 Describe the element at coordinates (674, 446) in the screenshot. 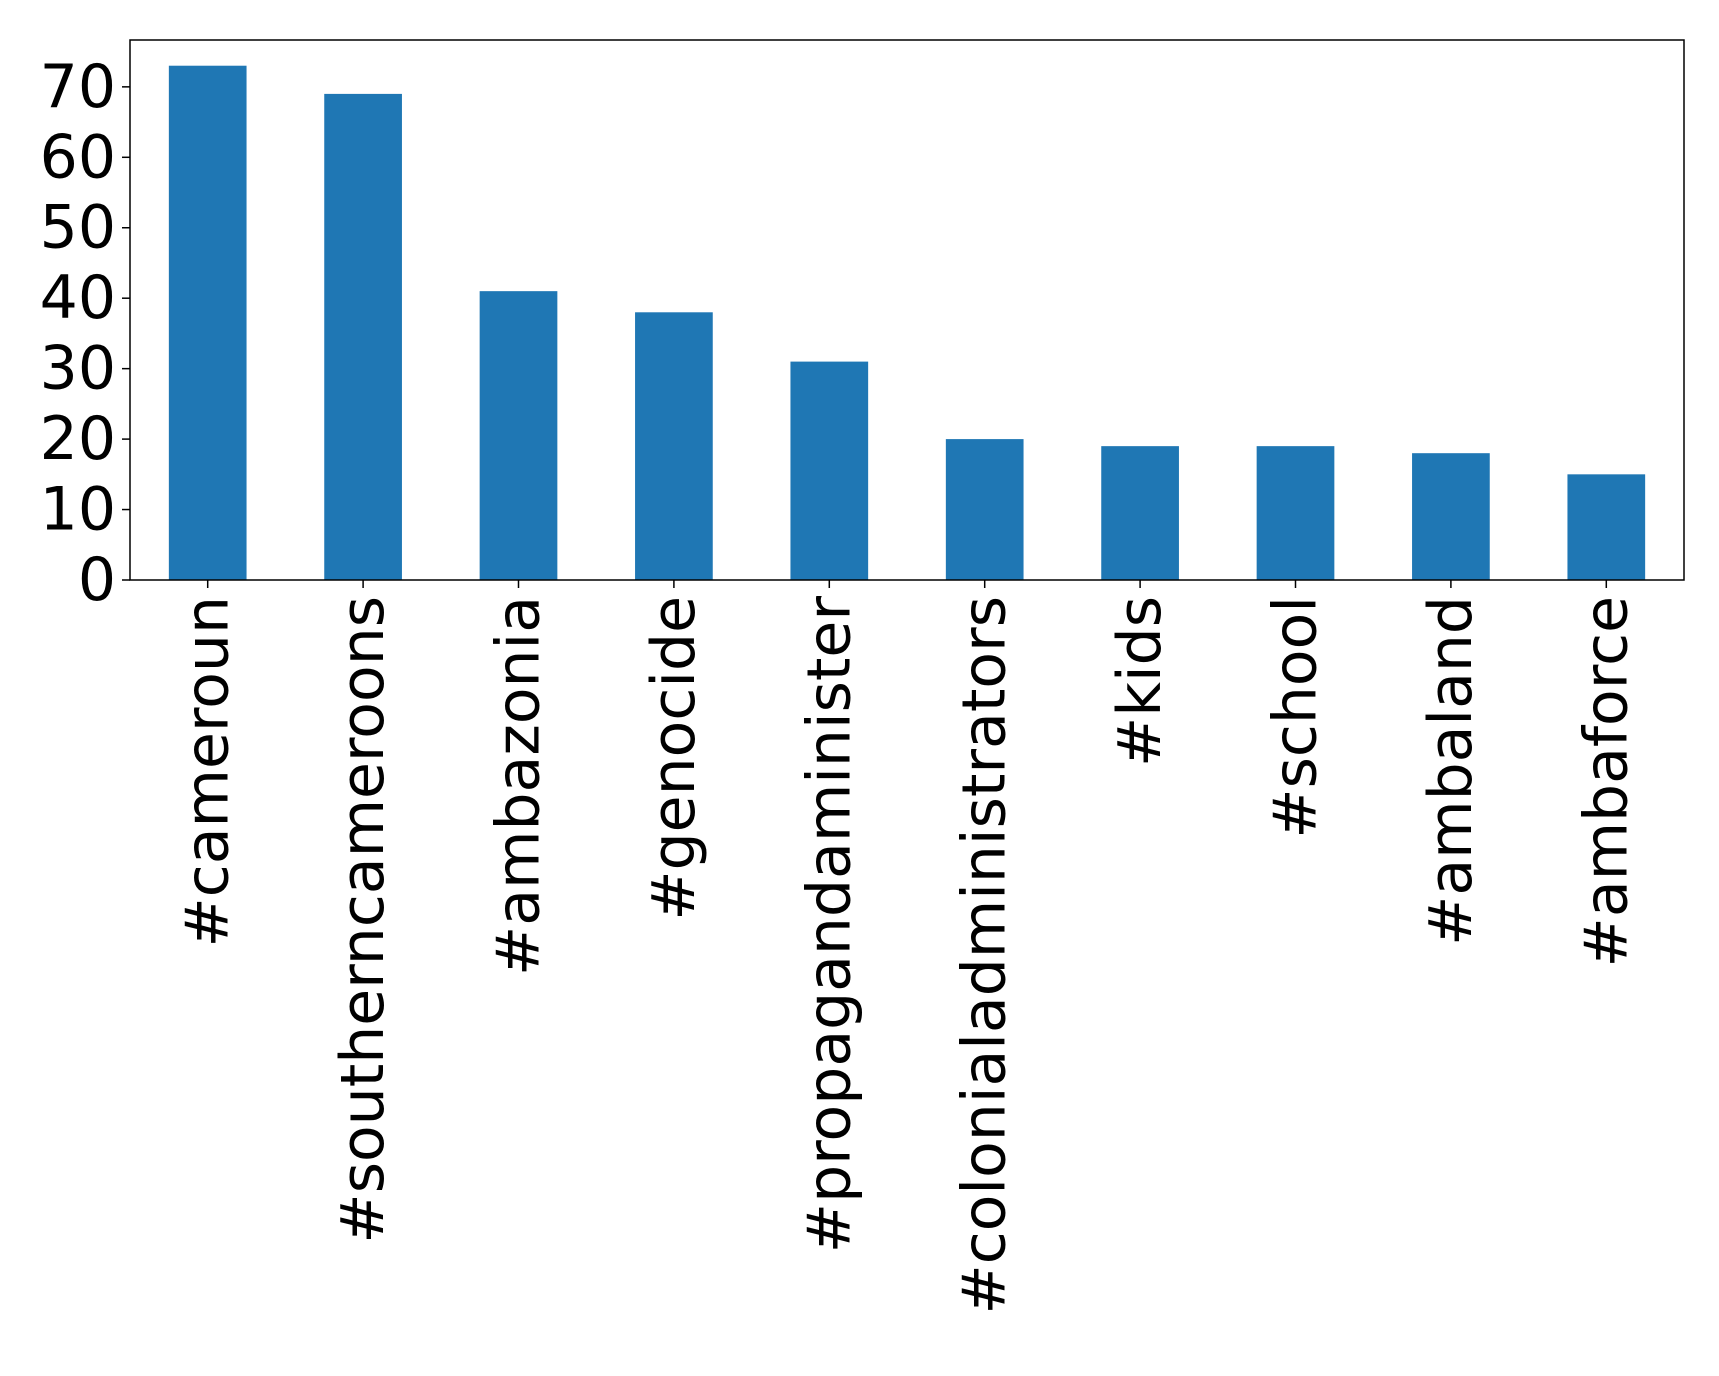

I see `bar-genocide` at that location.